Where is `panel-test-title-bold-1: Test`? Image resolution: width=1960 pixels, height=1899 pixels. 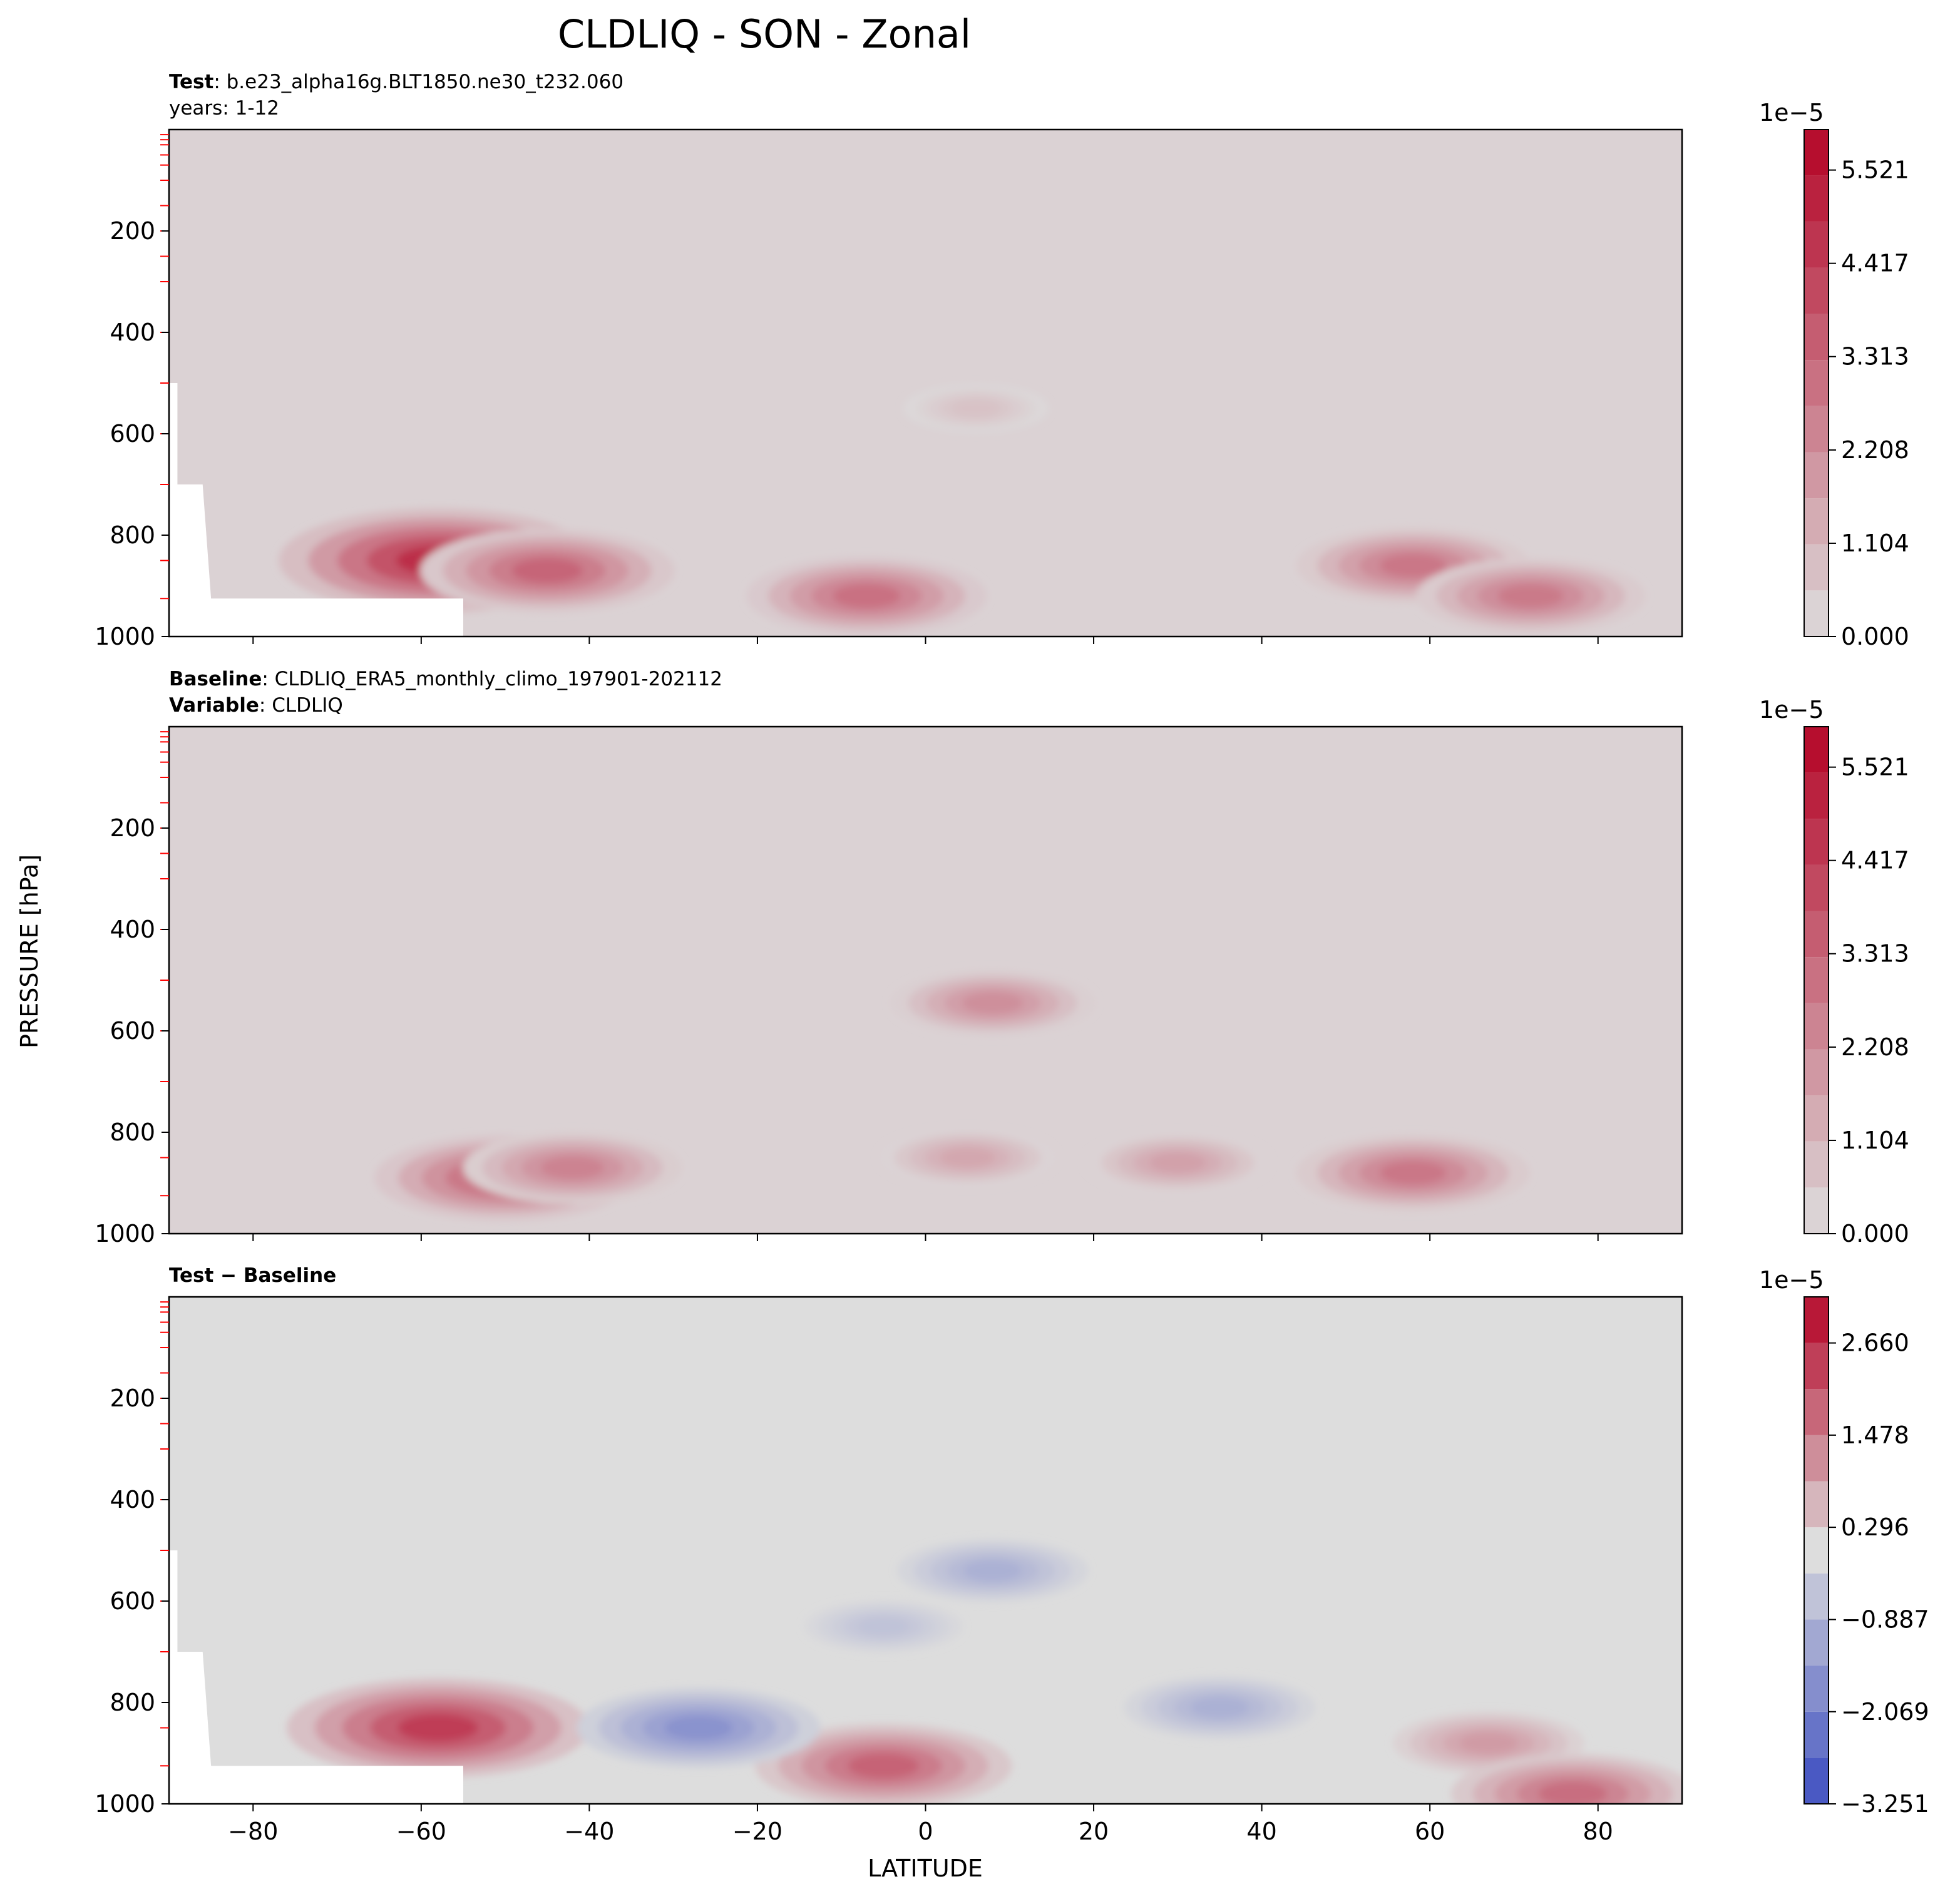
panel-test-title-bold-1: Test is located at coordinates (191, 82).